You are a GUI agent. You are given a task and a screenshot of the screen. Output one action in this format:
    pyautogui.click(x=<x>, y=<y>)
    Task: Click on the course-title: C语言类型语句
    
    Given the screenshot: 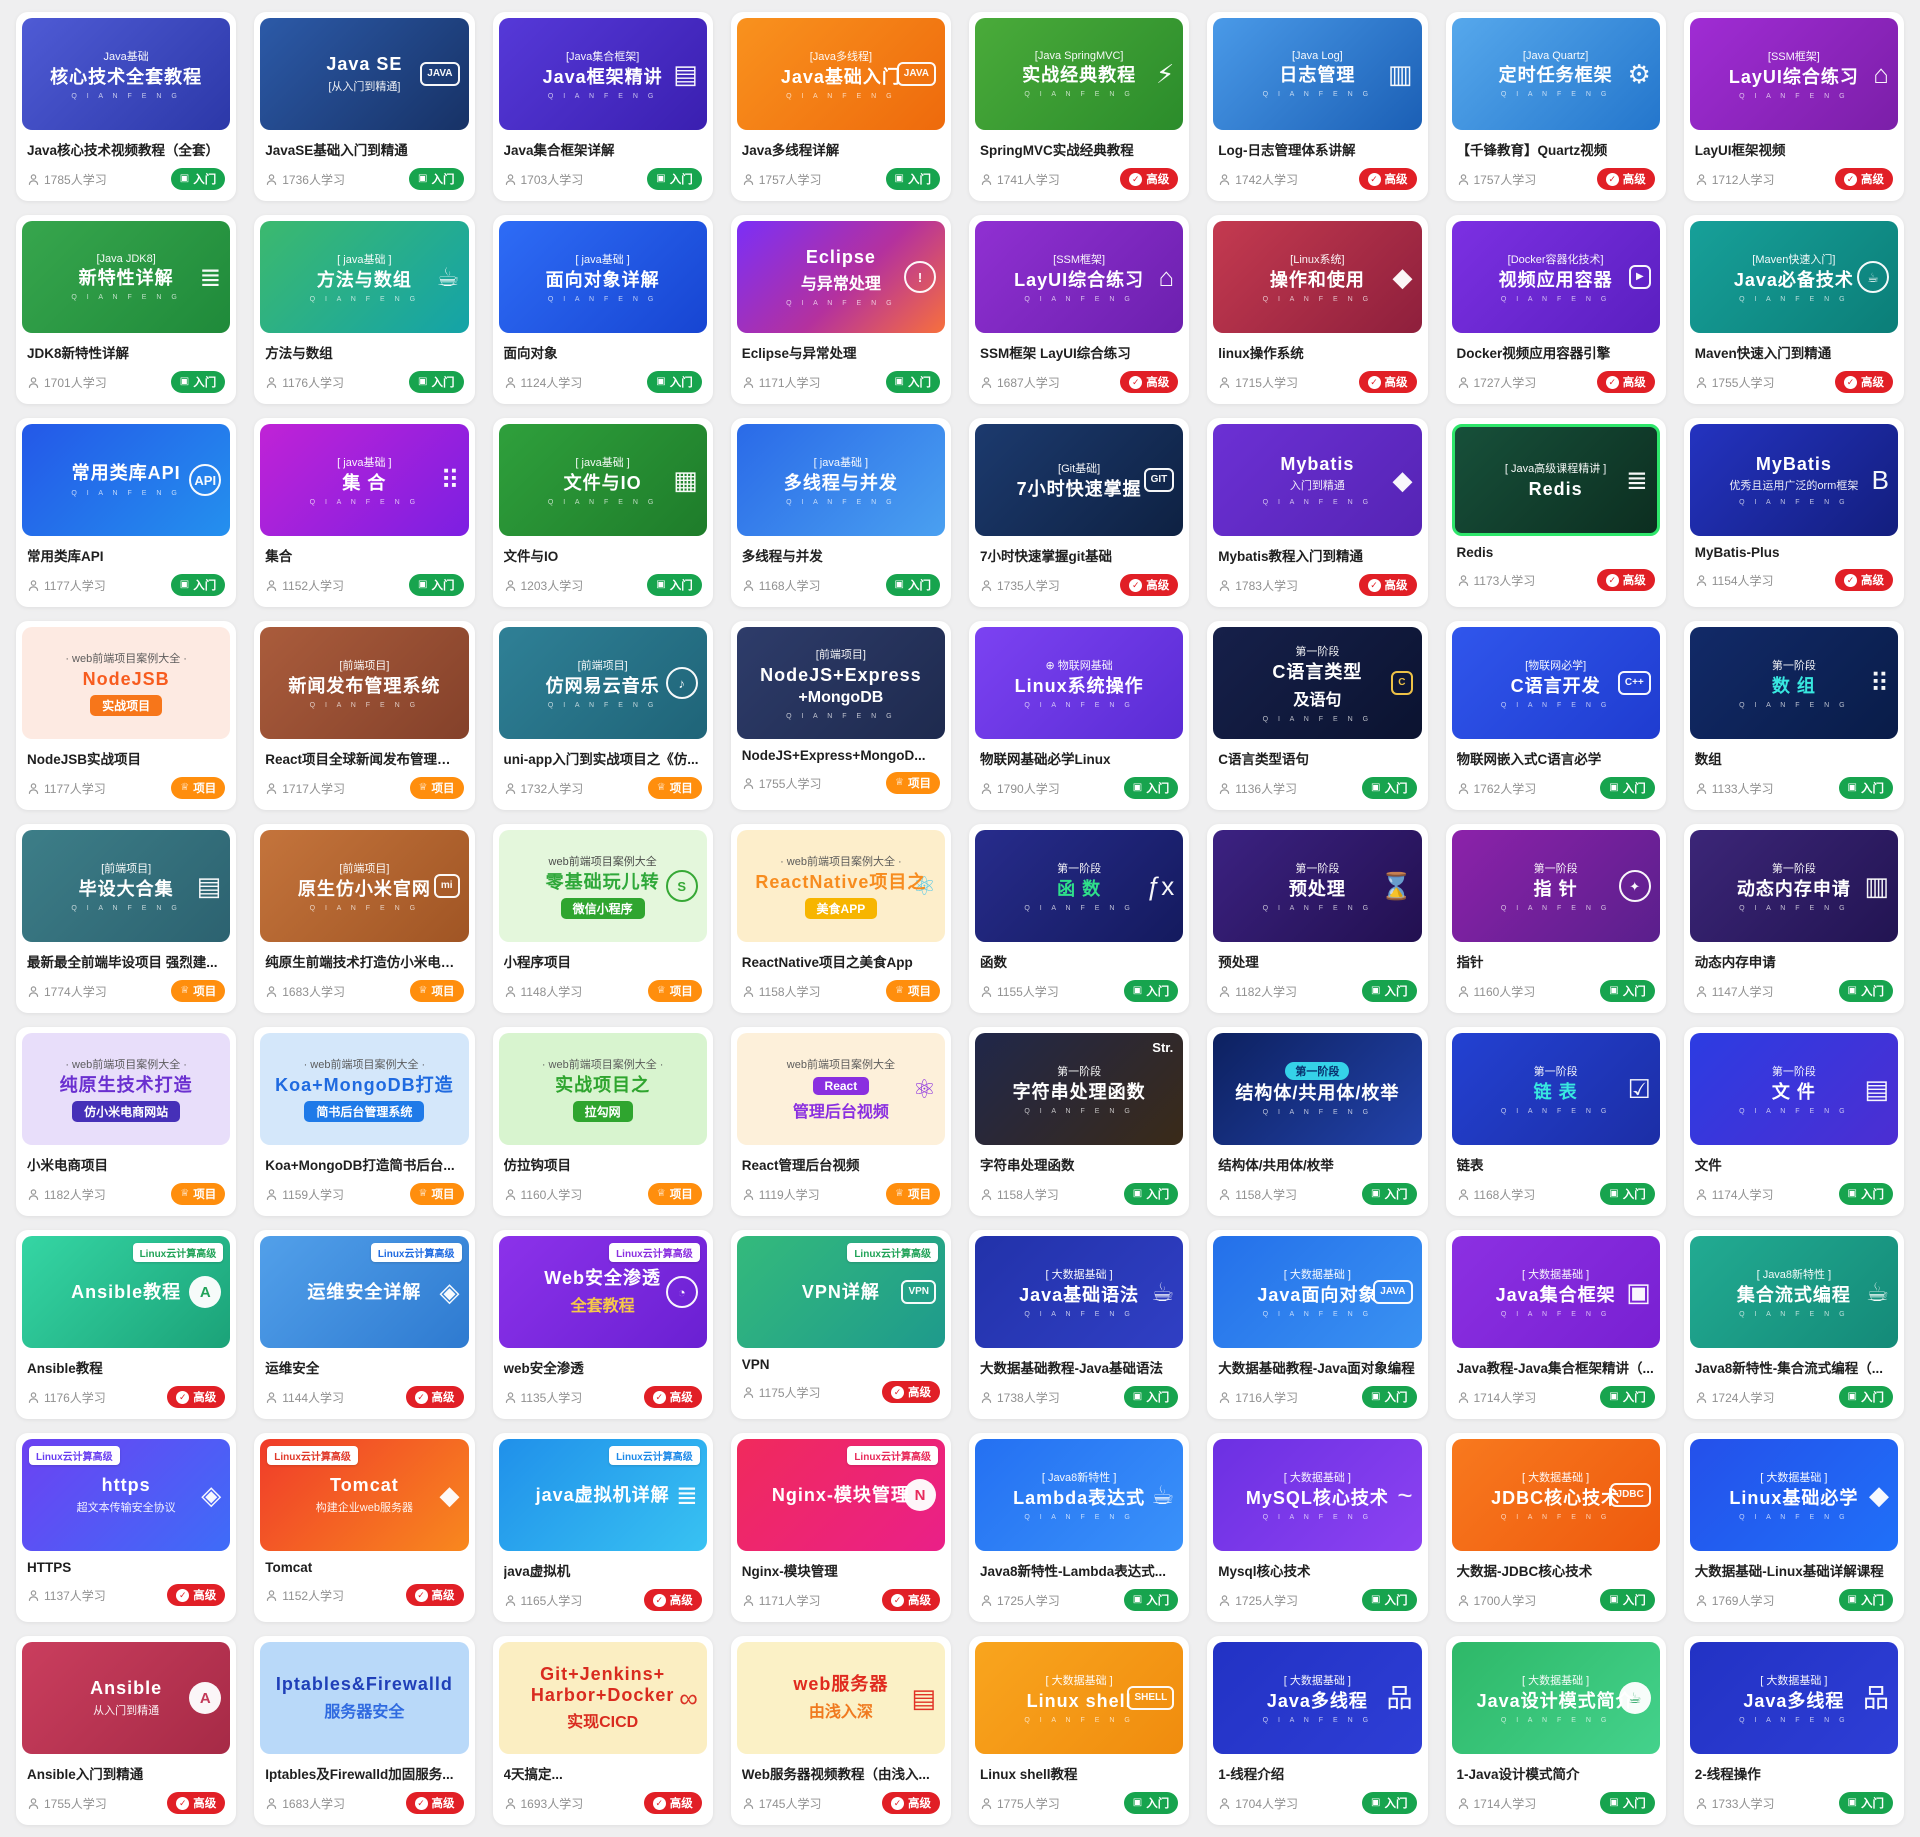 What is the action you would take?
    pyautogui.click(x=1263, y=759)
    